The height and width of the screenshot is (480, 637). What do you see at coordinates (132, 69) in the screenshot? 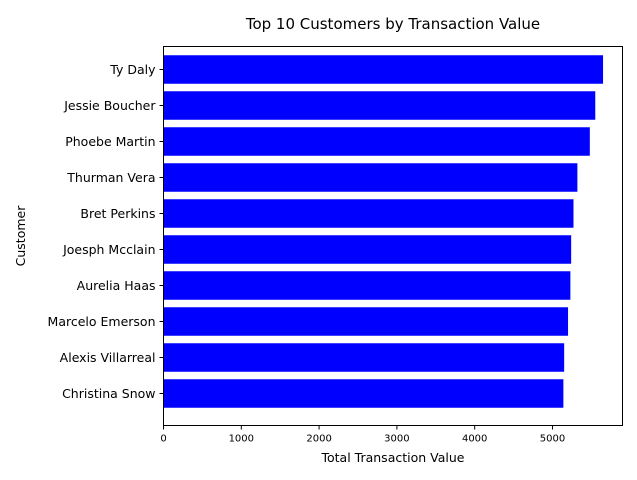
I see `y-tick-label: Ty Daly` at bounding box center [132, 69].